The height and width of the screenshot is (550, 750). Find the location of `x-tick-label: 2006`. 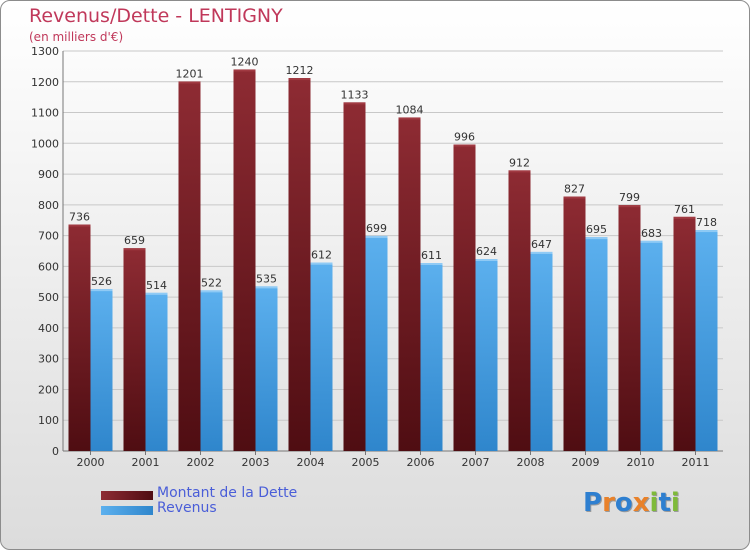

x-tick-label: 2006 is located at coordinates (421, 462).